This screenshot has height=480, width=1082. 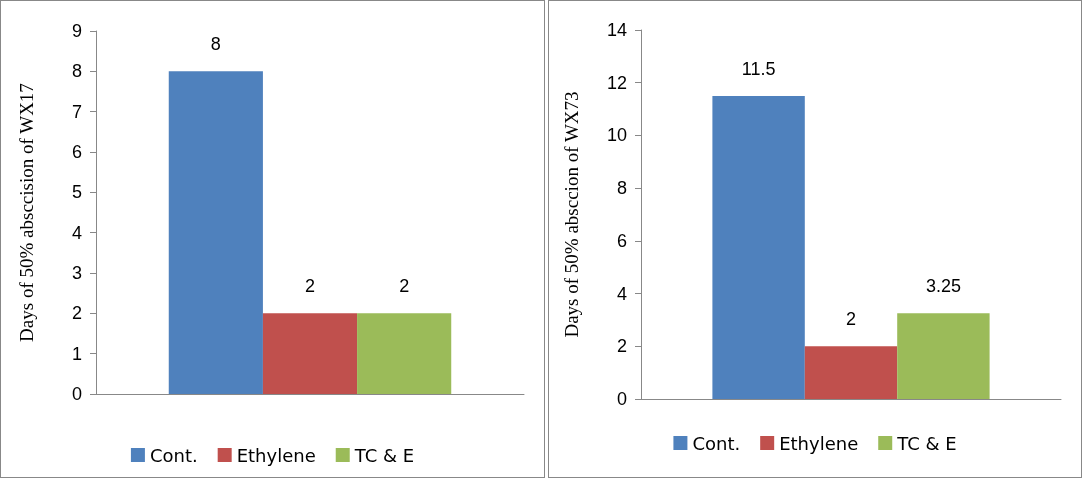 What do you see at coordinates (943, 286) in the screenshot?
I see `data-label: 3.25` at bounding box center [943, 286].